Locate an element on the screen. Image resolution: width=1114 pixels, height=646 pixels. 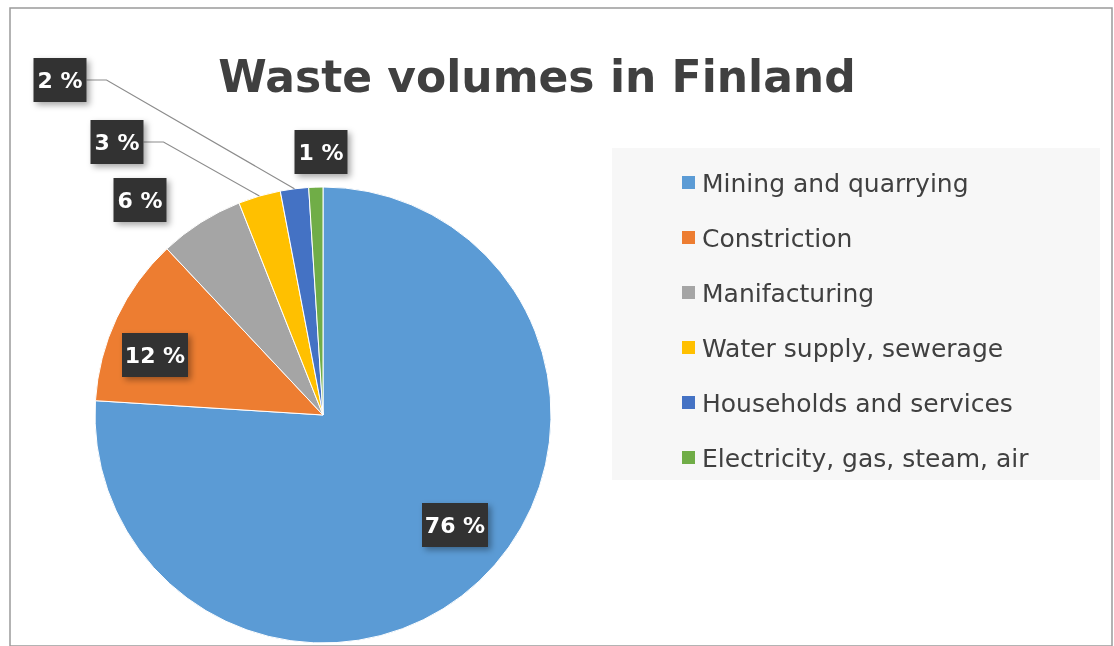
legend-label: Water supply, sewerage is located at coordinates (853, 348).